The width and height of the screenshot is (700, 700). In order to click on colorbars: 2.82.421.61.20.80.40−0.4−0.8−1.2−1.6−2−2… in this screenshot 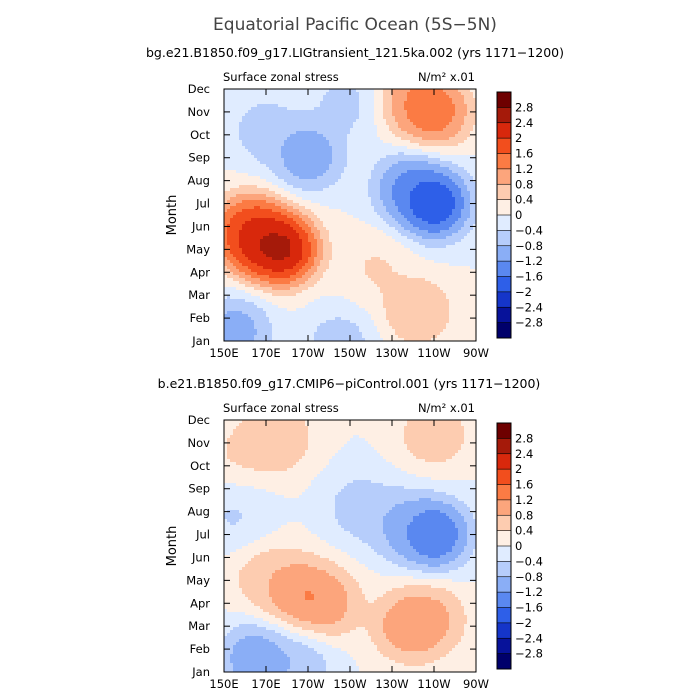, I will do `click(519, 380)`.